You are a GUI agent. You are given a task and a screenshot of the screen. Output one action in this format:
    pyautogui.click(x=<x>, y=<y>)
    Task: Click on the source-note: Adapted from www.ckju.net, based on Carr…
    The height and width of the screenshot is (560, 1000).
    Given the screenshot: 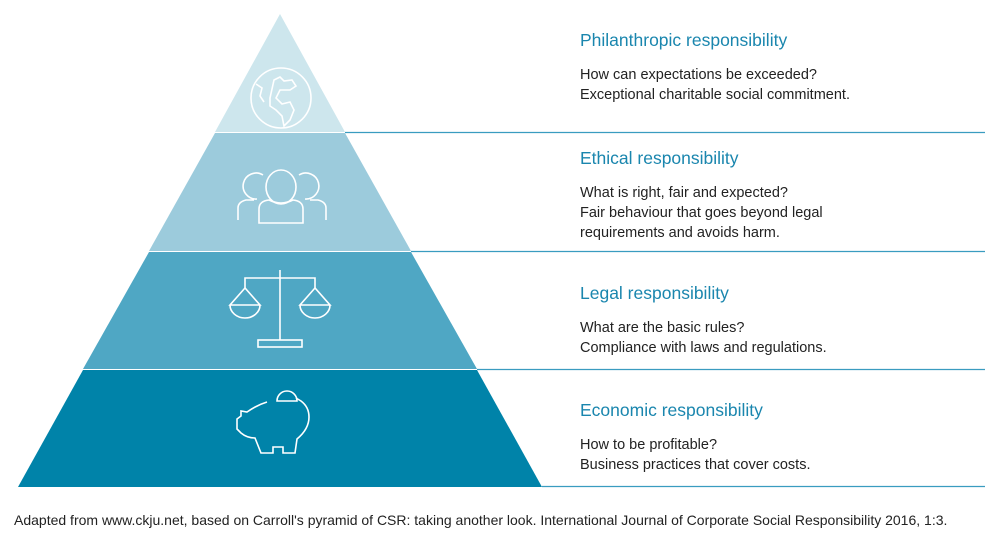 What is the action you would take?
    pyautogui.click(x=481, y=520)
    